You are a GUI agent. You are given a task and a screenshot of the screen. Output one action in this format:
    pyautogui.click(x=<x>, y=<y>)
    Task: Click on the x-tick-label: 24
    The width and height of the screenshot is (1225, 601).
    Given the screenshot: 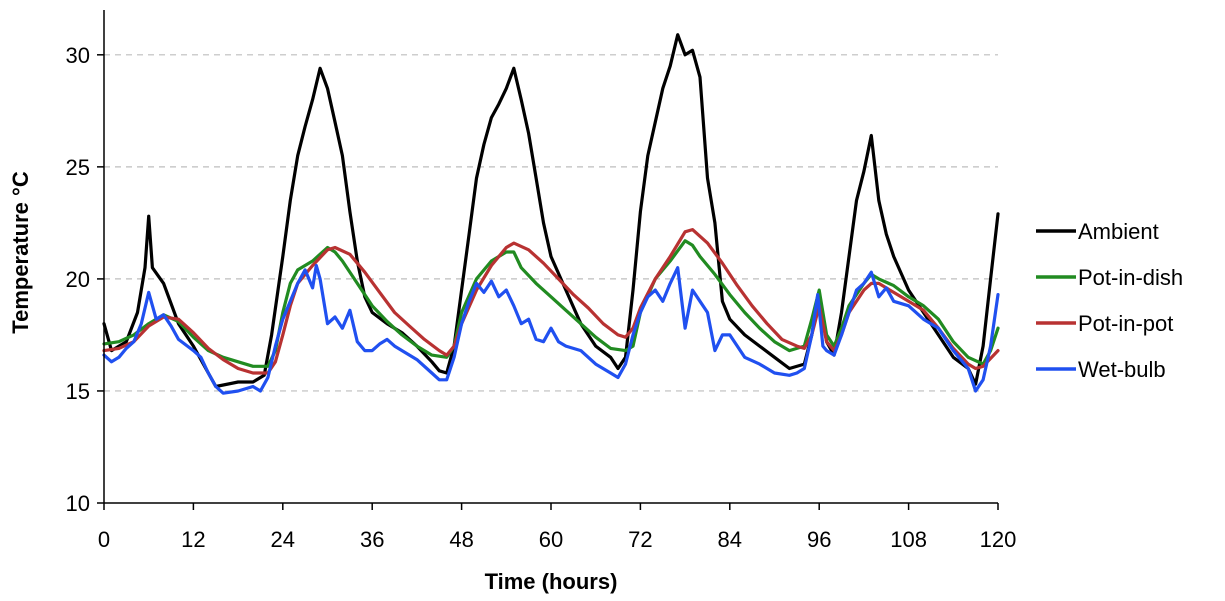 What is the action you would take?
    pyautogui.click(x=283, y=539)
    